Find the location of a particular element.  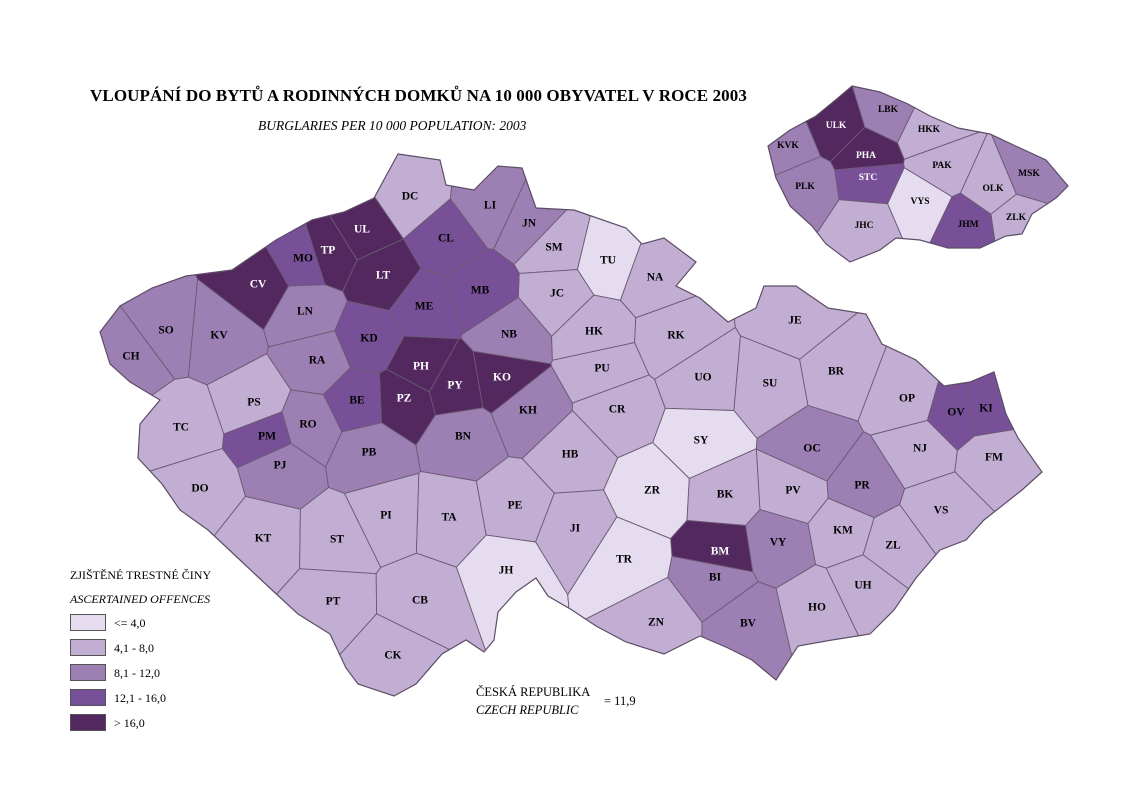

district-label: PI is located at coordinates (386, 516).